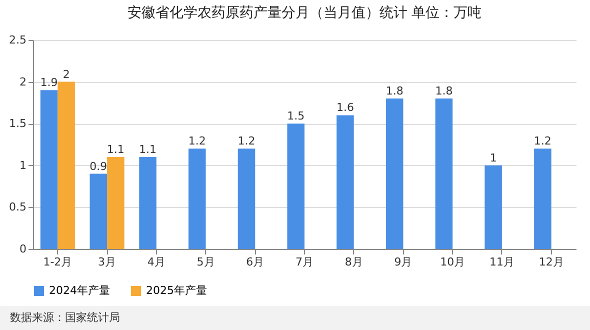  What do you see at coordinates (156, 262) in the screenshot?
I see `x-tick-label: 4月` at bounding box center [156, 262].